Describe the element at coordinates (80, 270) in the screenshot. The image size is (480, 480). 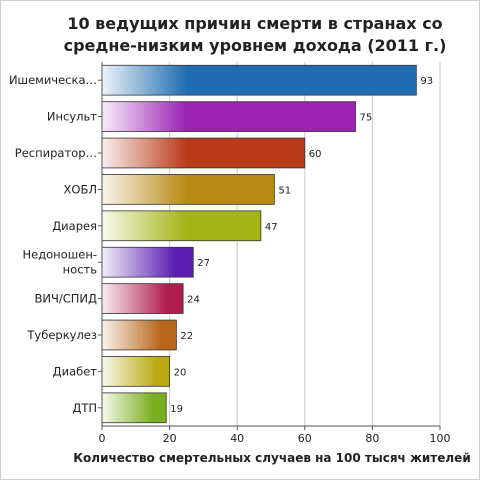
I see `category-label: ность` at that location.